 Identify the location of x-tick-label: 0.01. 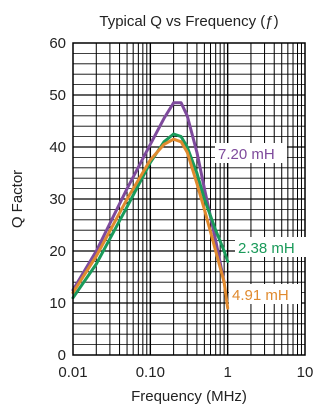
(72, 372).